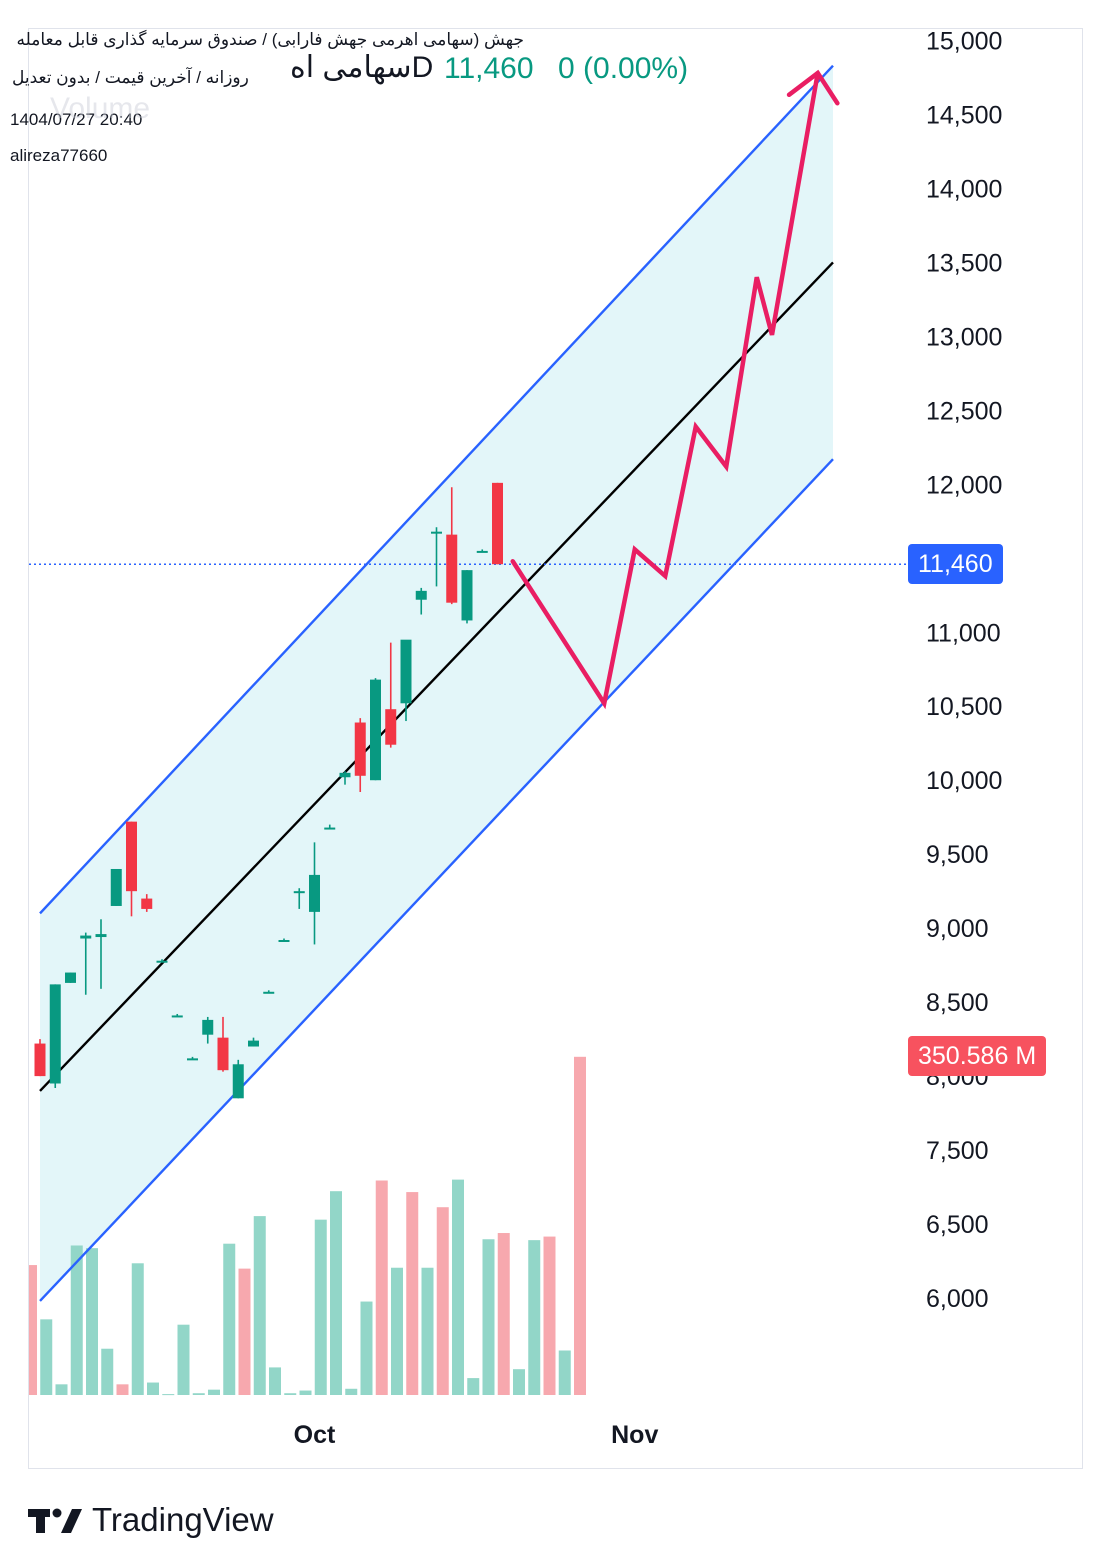 This screenshot has width=1112, height=1566. Describe the element at coordinates (76, 119) in the screenshot. I see `snapshot-date: 1404/07/27 20:40` at that location.